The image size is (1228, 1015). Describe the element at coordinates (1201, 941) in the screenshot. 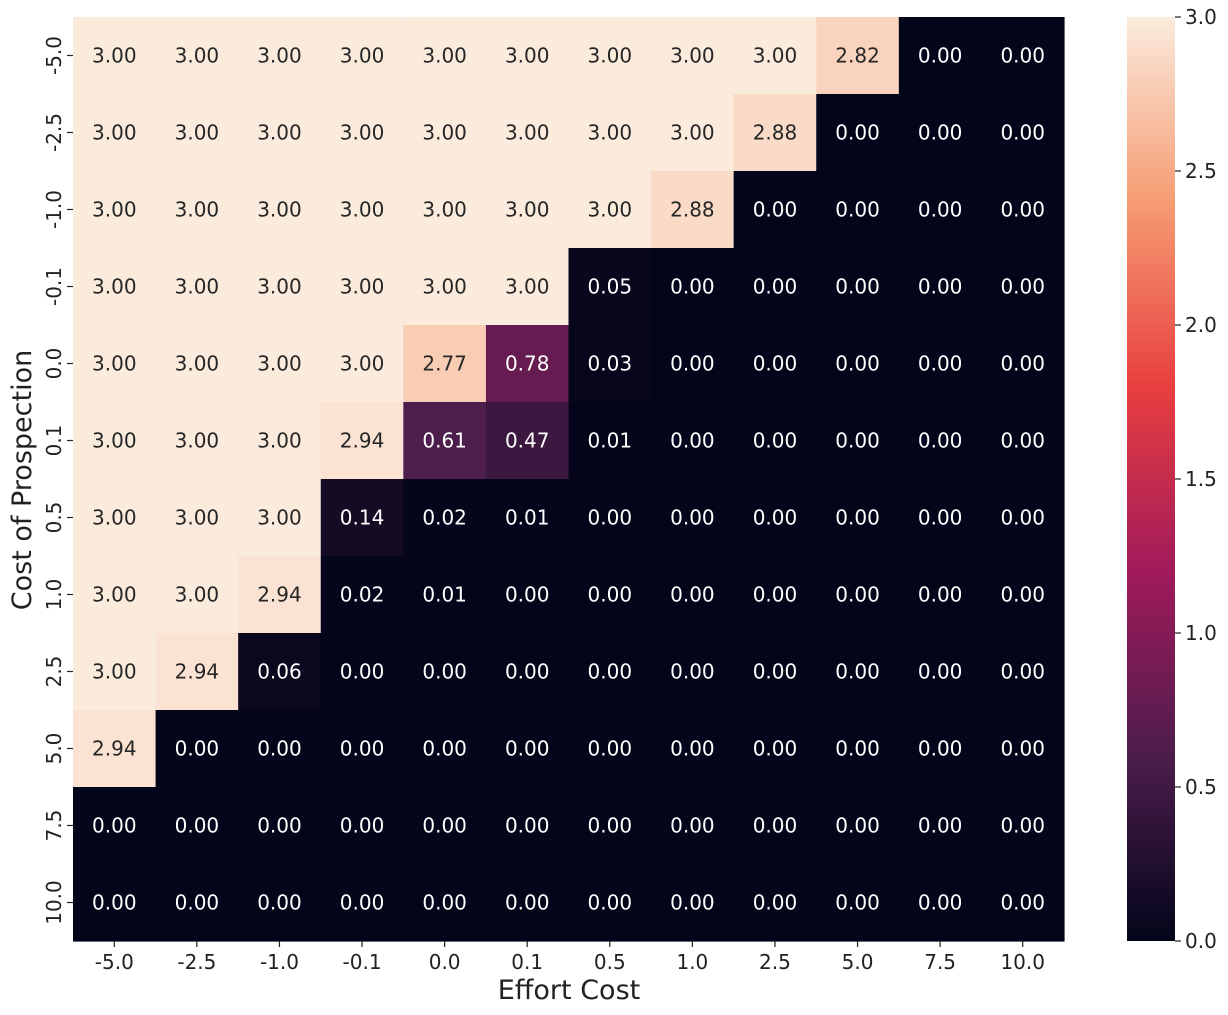

I see `colorbar-tick-label: 0.0` at that location.